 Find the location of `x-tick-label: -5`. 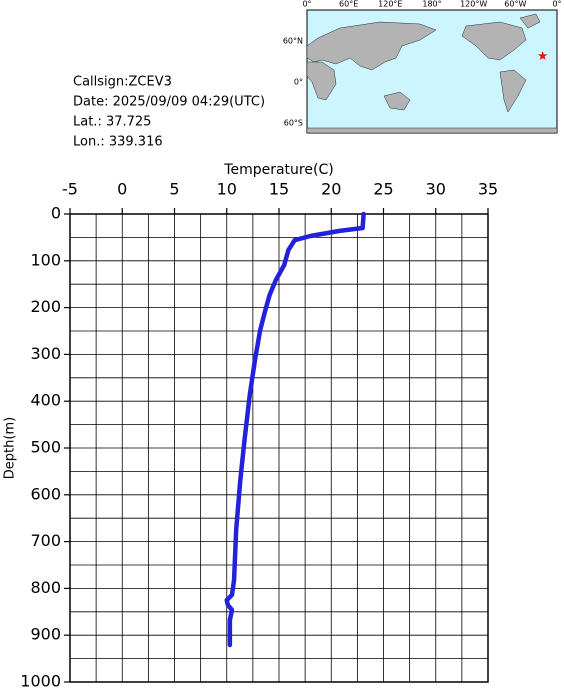

x-tick-label: -5 is located at coordinates (70, 189).